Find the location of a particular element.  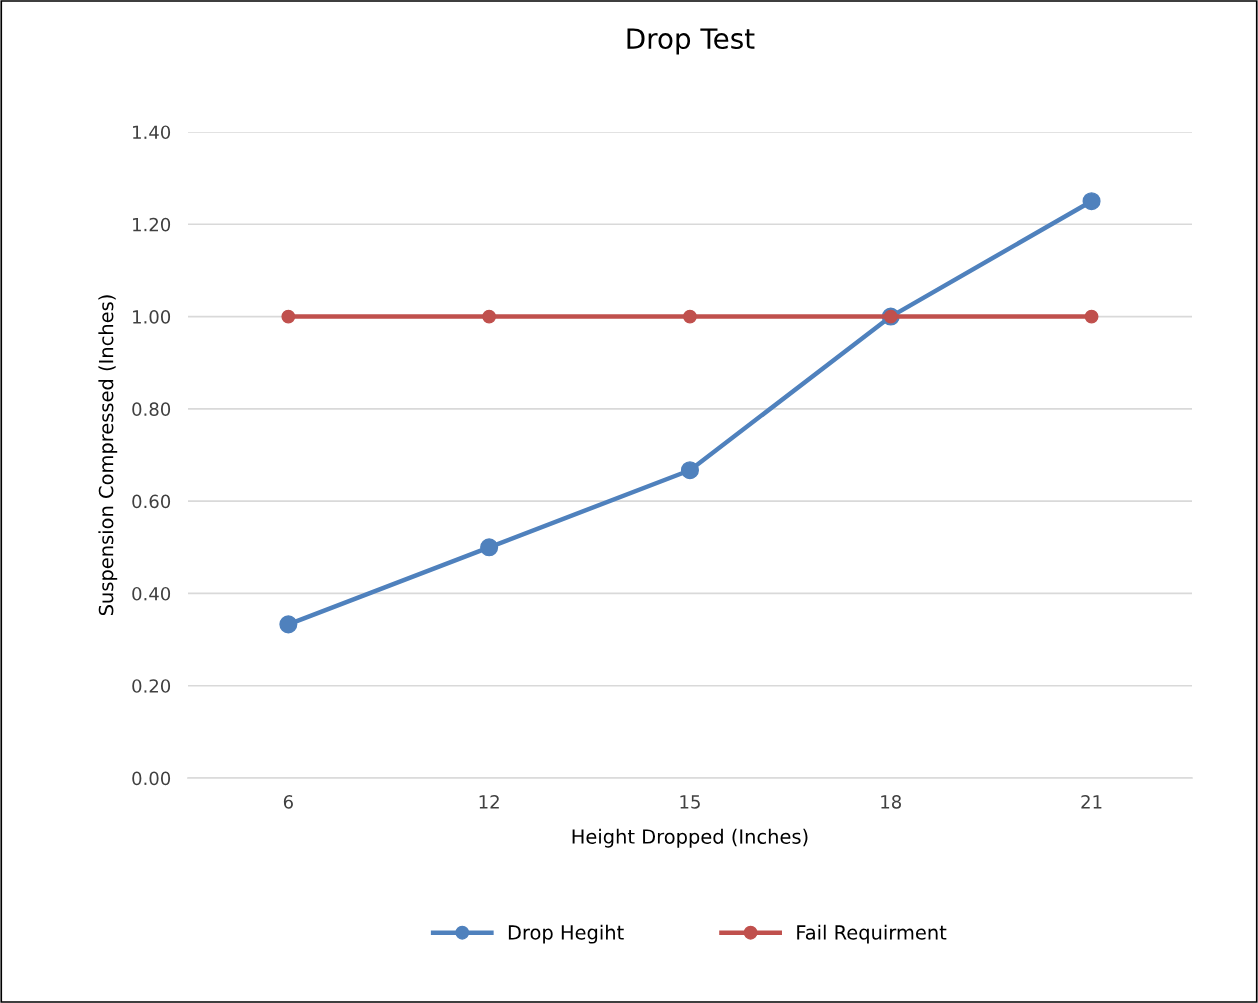

legend-label: Drop Hegiht is located at coordinates (566, 934).